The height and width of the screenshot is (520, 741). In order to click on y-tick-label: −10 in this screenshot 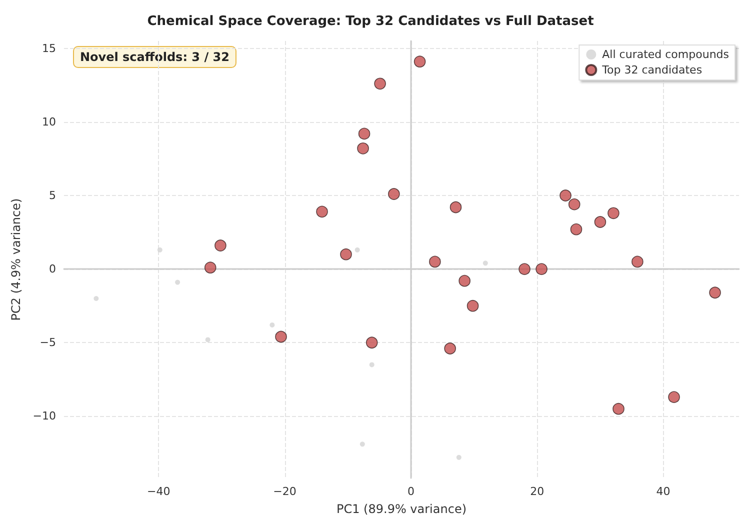, I will do `click(44, 416)`.